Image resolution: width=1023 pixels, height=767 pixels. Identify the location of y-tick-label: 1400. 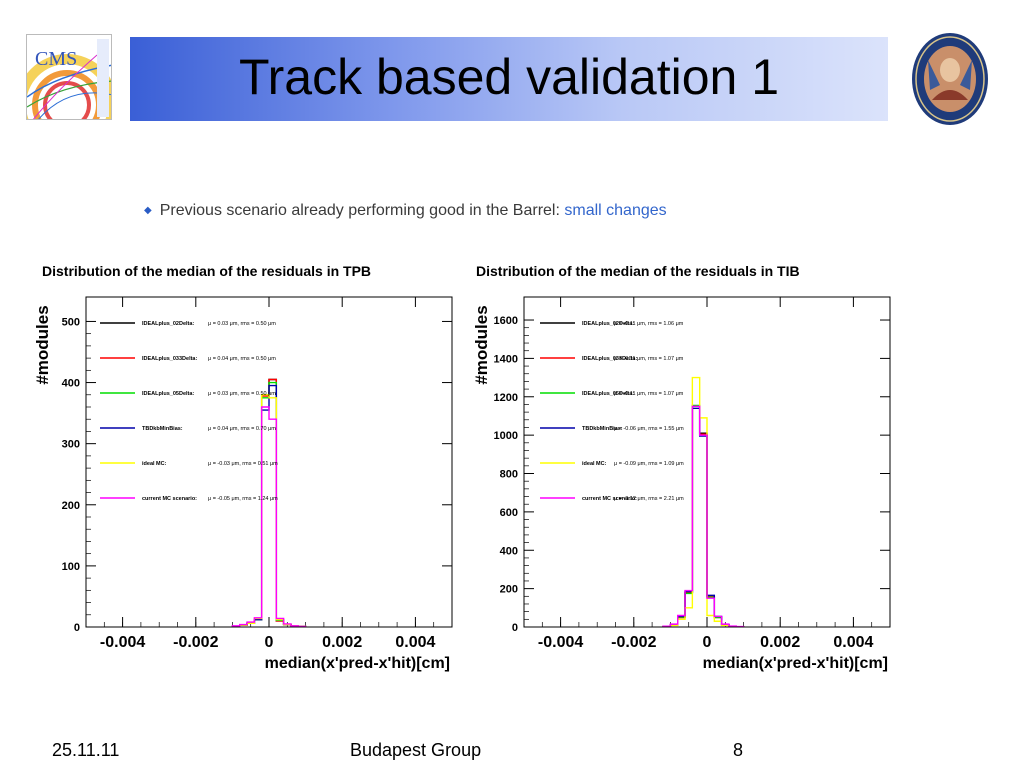
(506, 359).